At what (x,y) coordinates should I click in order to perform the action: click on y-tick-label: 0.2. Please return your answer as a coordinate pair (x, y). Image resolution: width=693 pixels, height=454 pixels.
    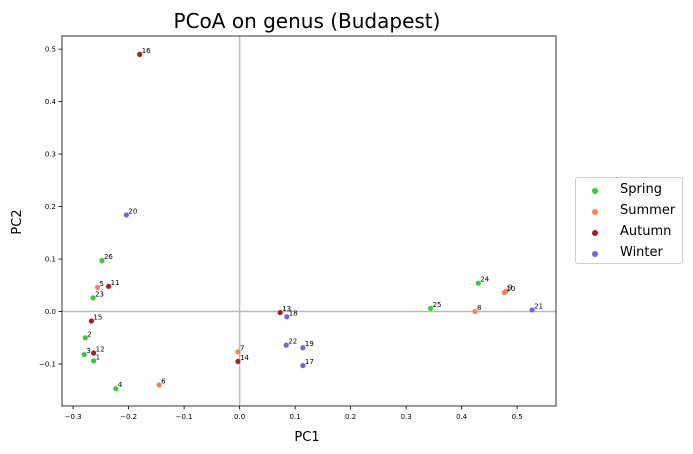
    Looking at the image, I should click on (50, 207).